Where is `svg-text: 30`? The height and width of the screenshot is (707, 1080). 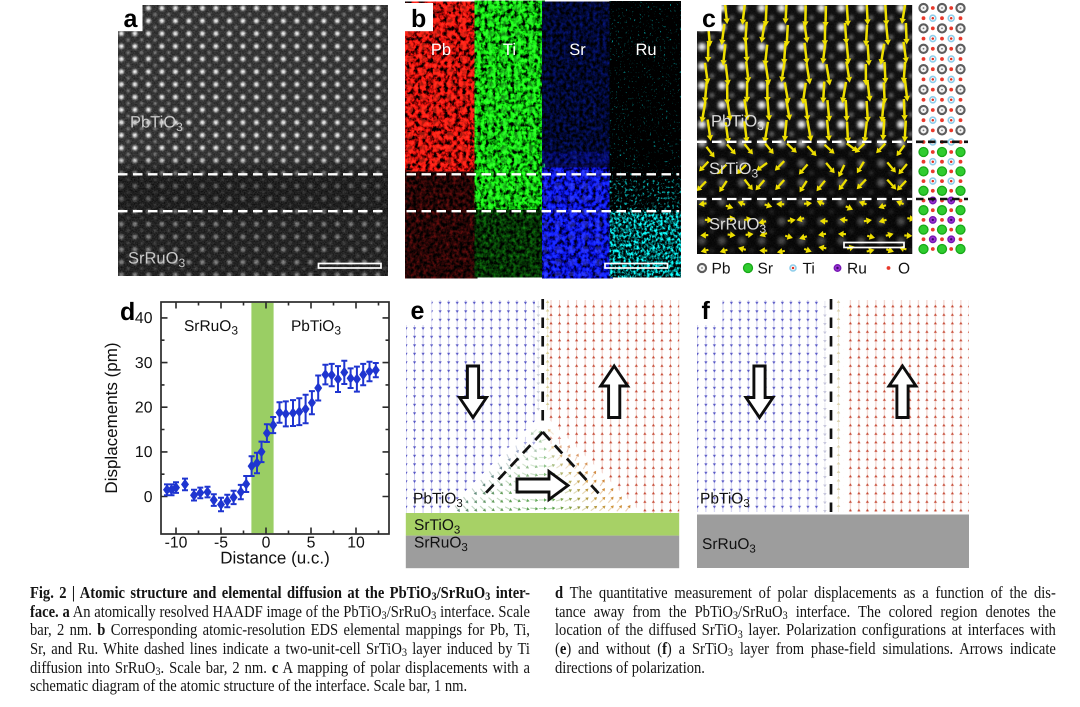 svg-text: 30 is located at coordinates (144, 363).